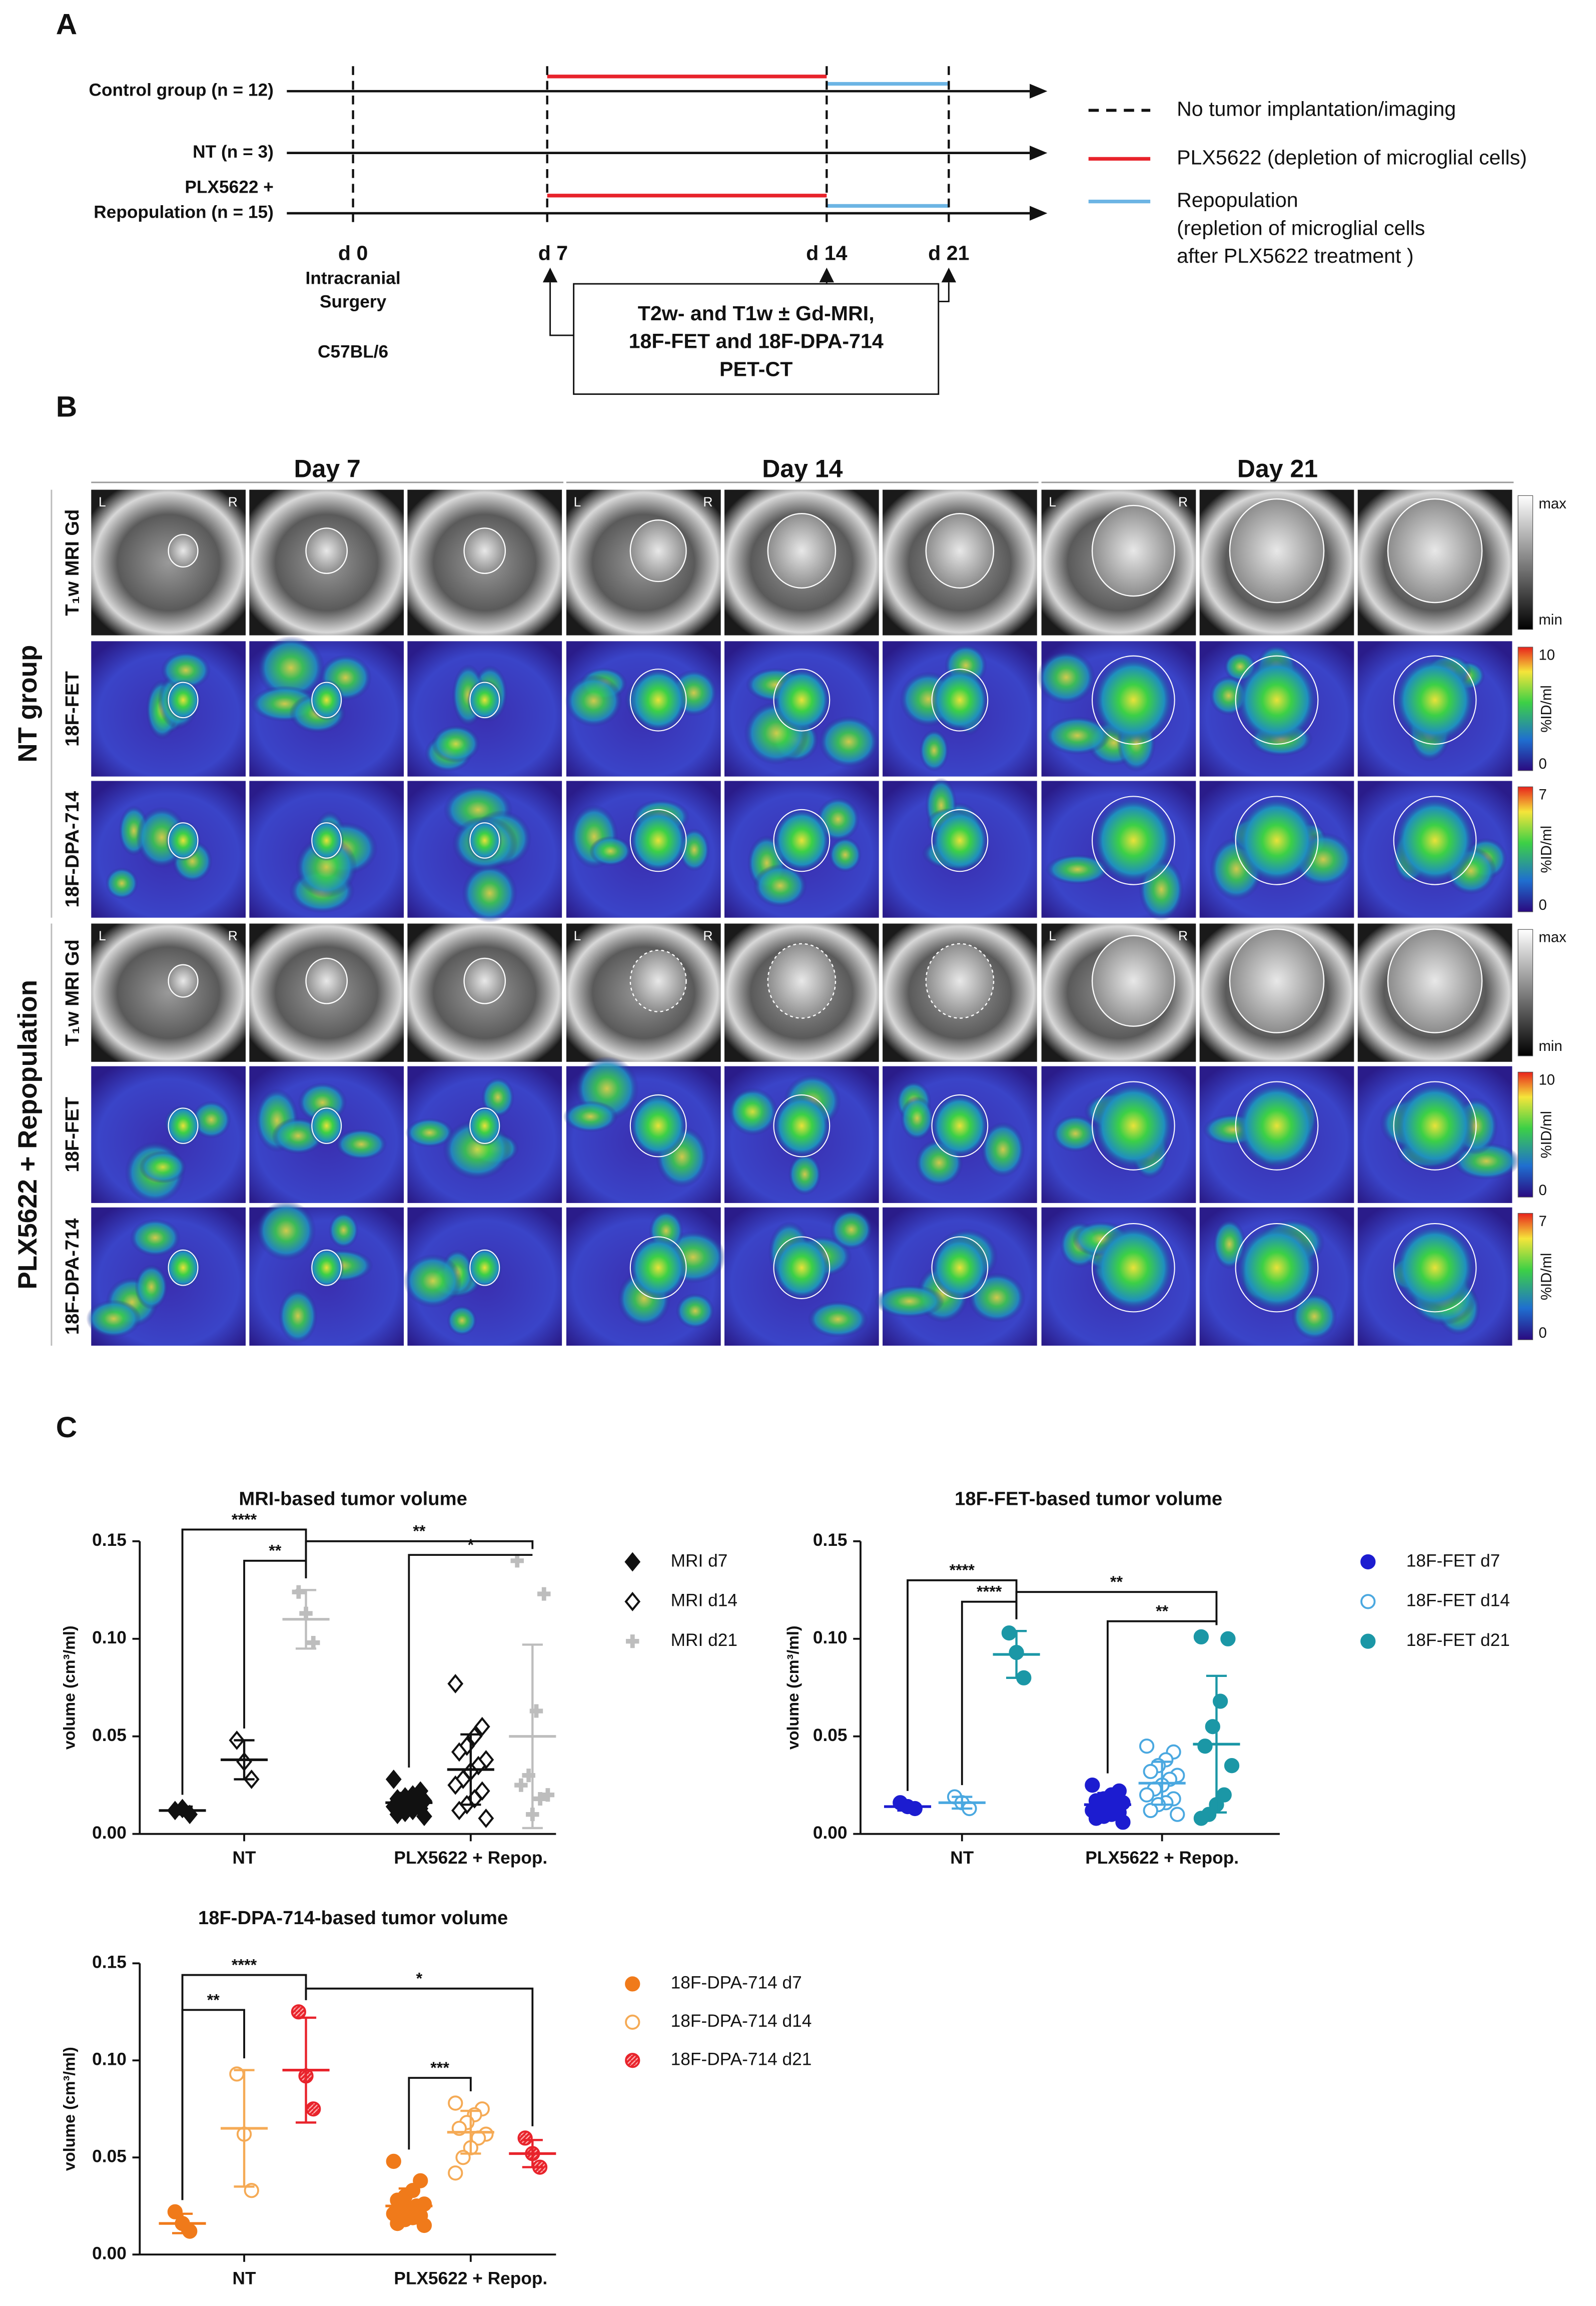  Describe the element at coordinates (704, 1600) in the screenshot. I see `legend-label: MRI d14` at that location.